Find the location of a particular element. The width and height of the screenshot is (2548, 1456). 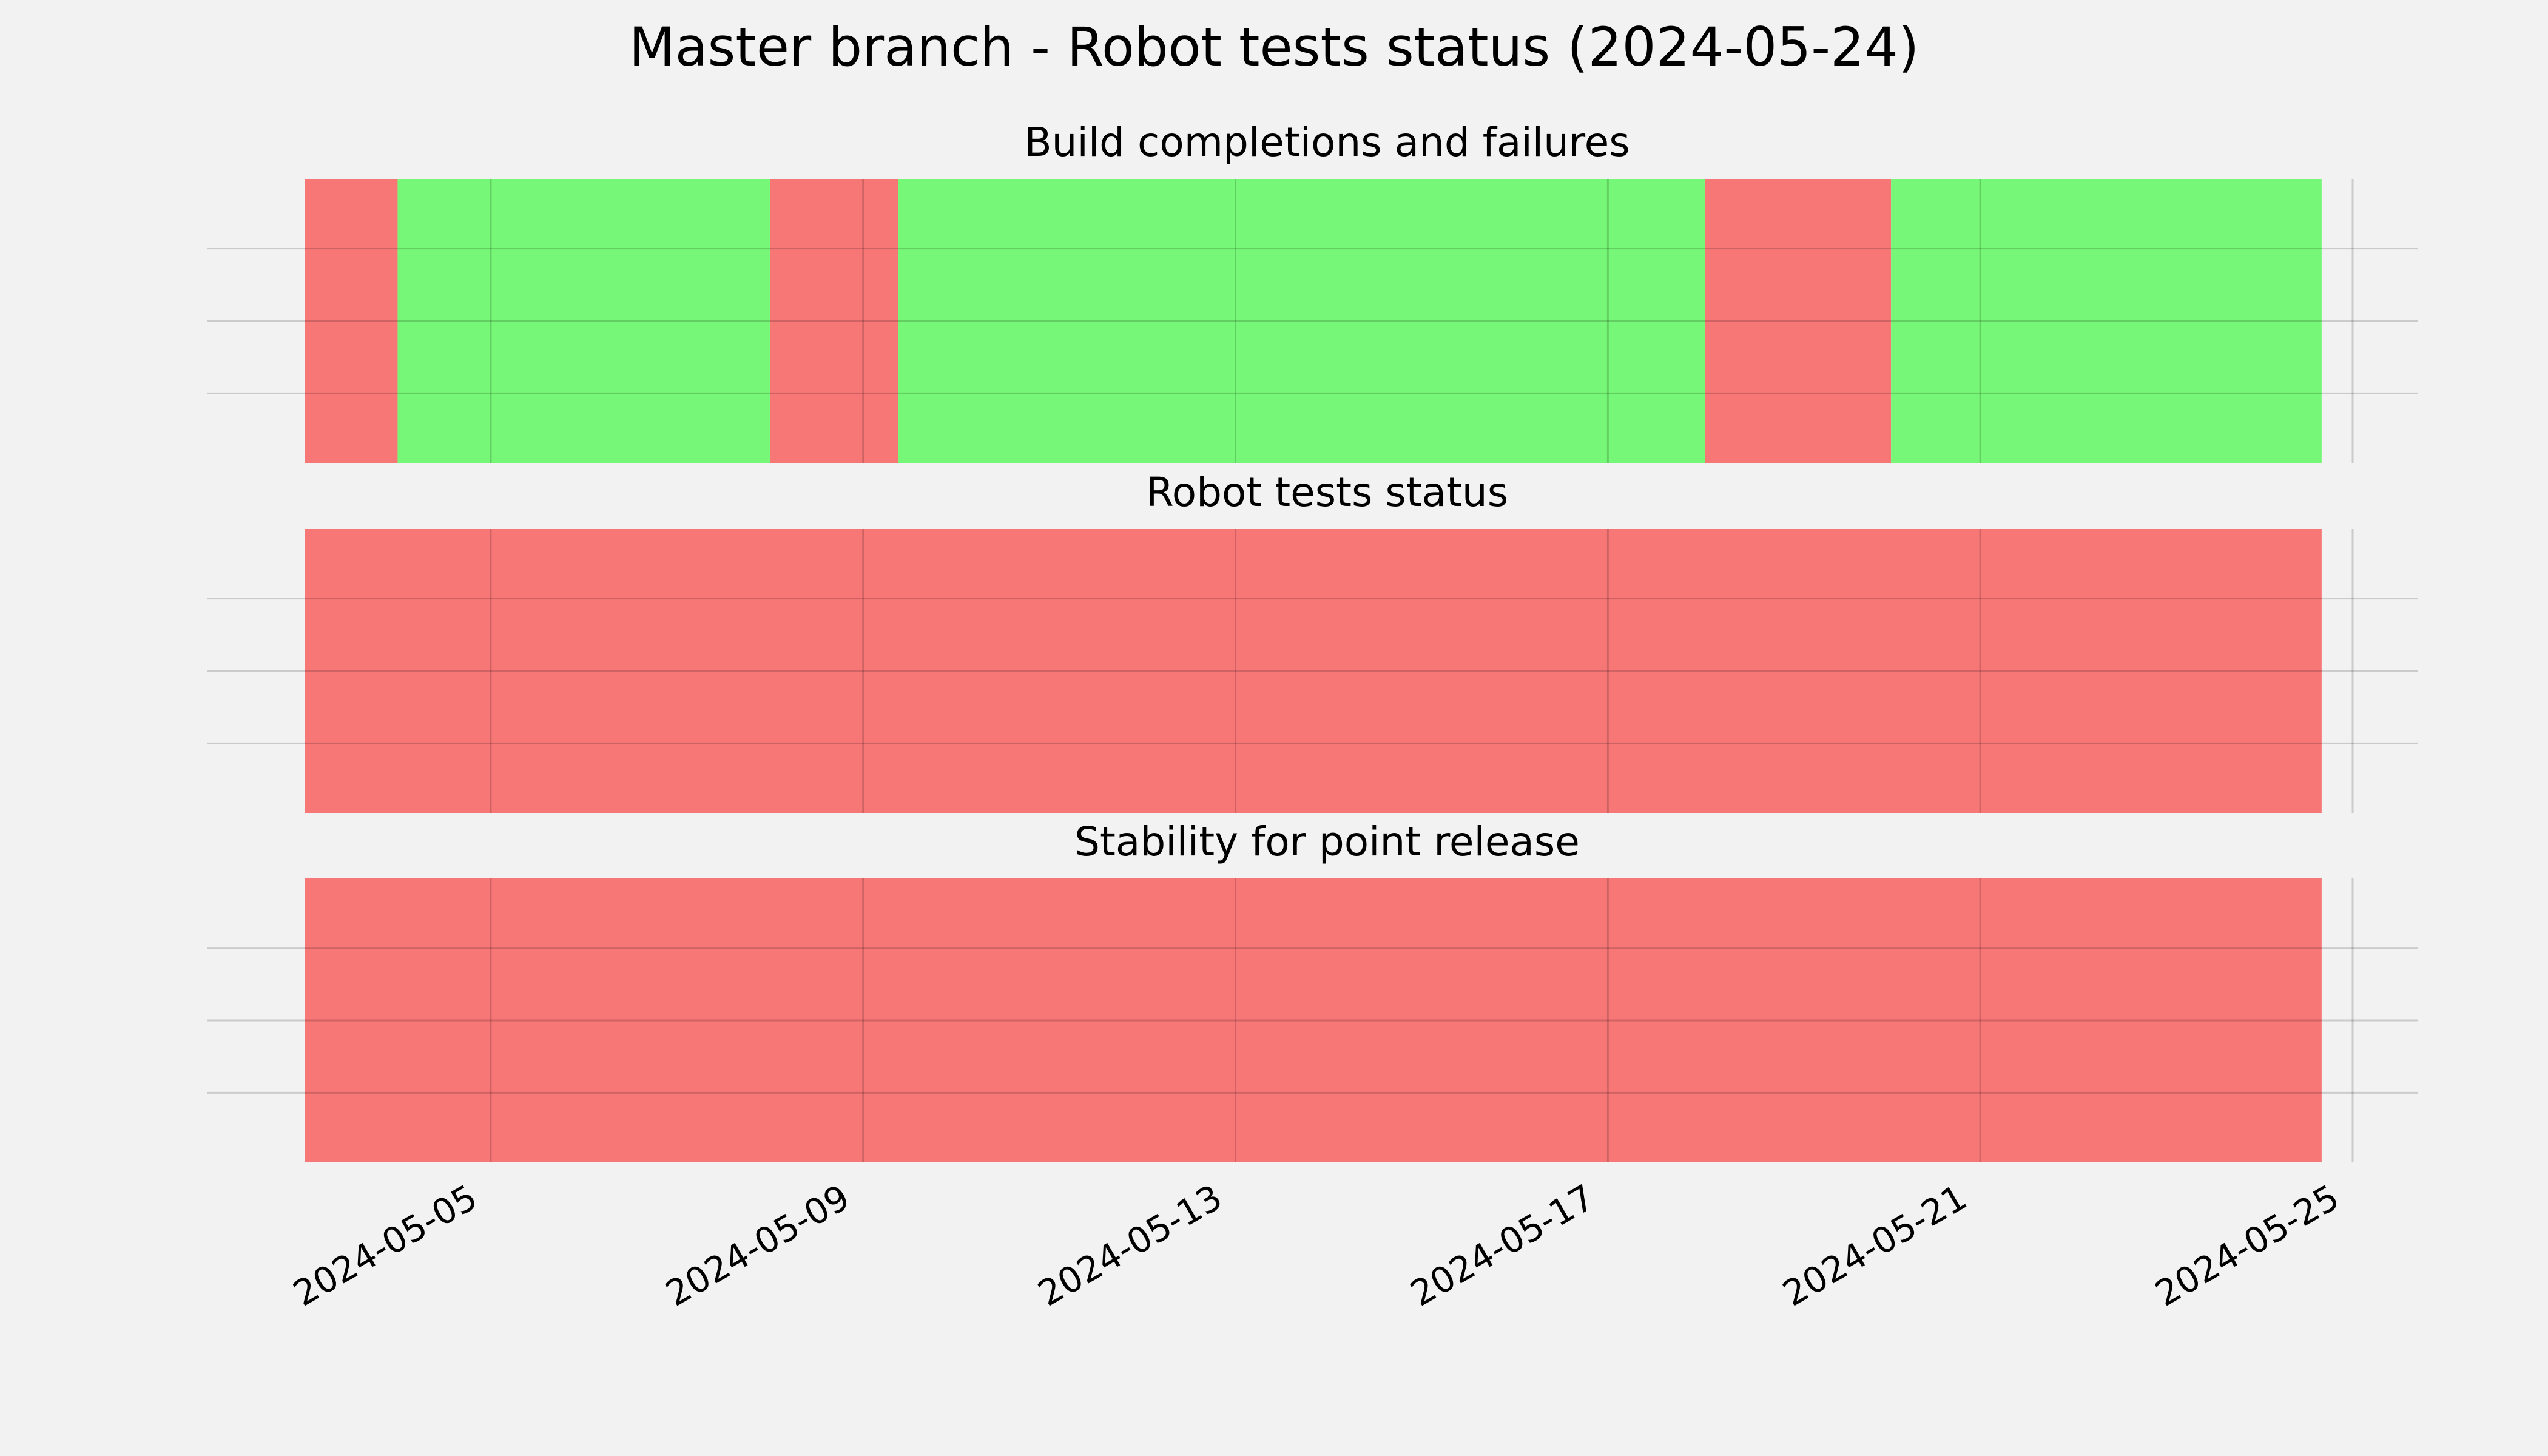

panel-title: Stability for point release is located at coordinates (1327, 841).